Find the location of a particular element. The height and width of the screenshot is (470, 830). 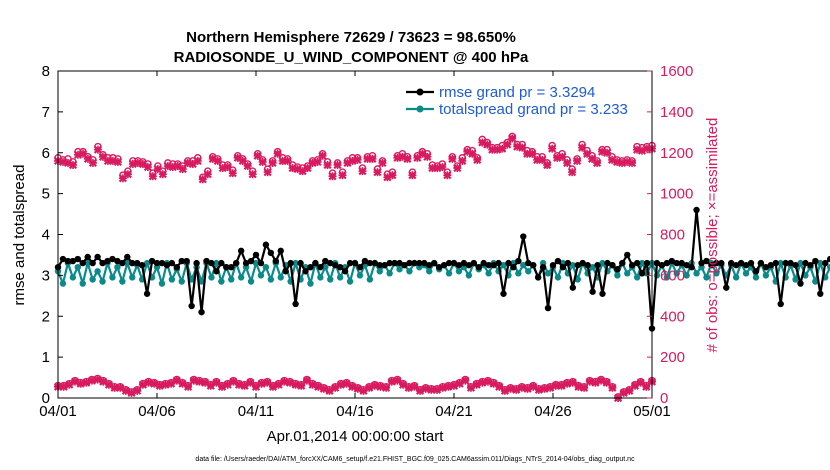

y-right-tick-label: 1000 is located at coordinates (676, 194).